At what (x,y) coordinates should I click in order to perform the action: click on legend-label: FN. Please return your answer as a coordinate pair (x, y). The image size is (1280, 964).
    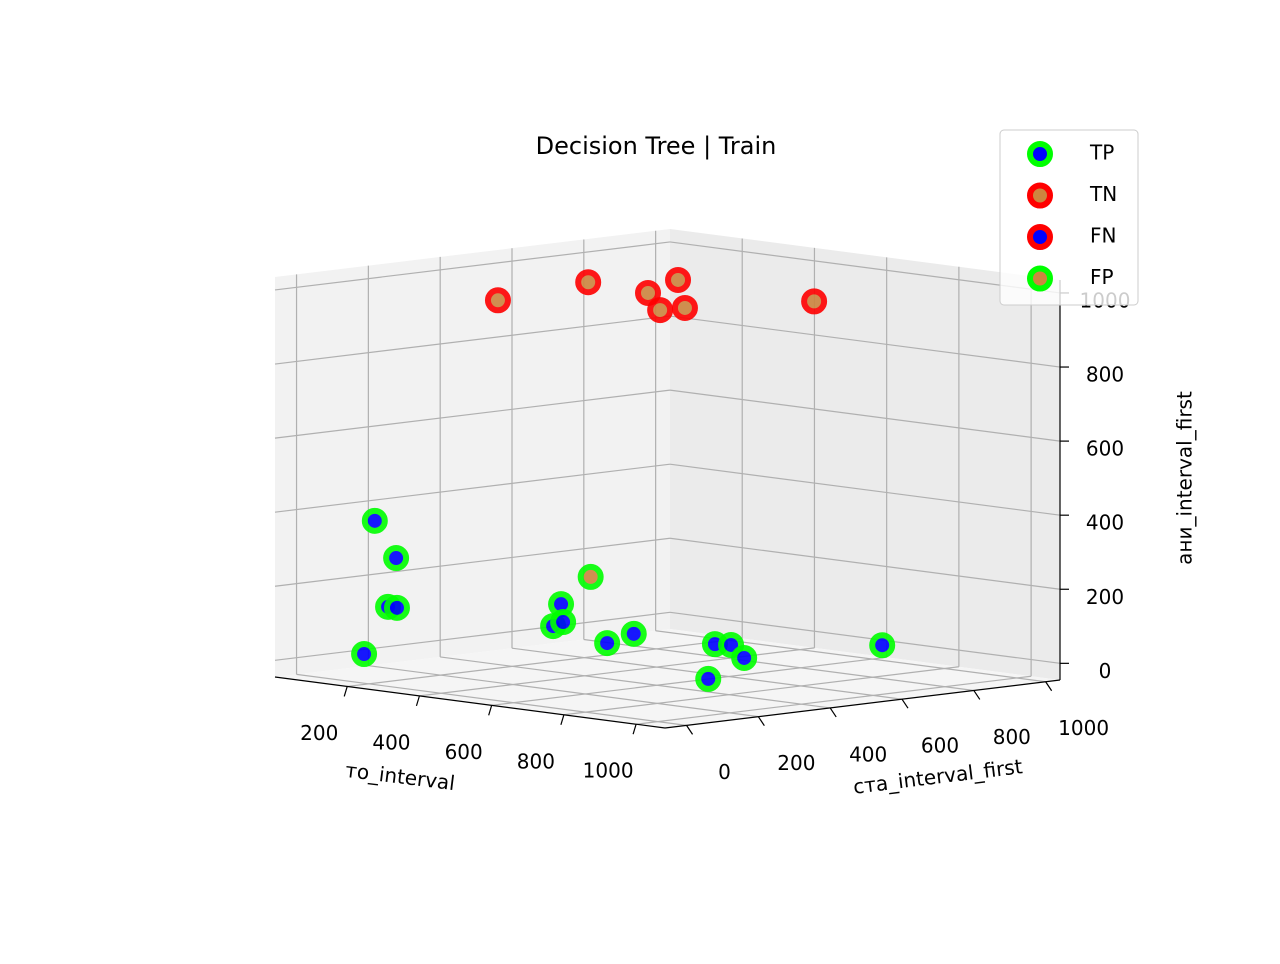
    Looking at the image, I should click on (1103, 236).